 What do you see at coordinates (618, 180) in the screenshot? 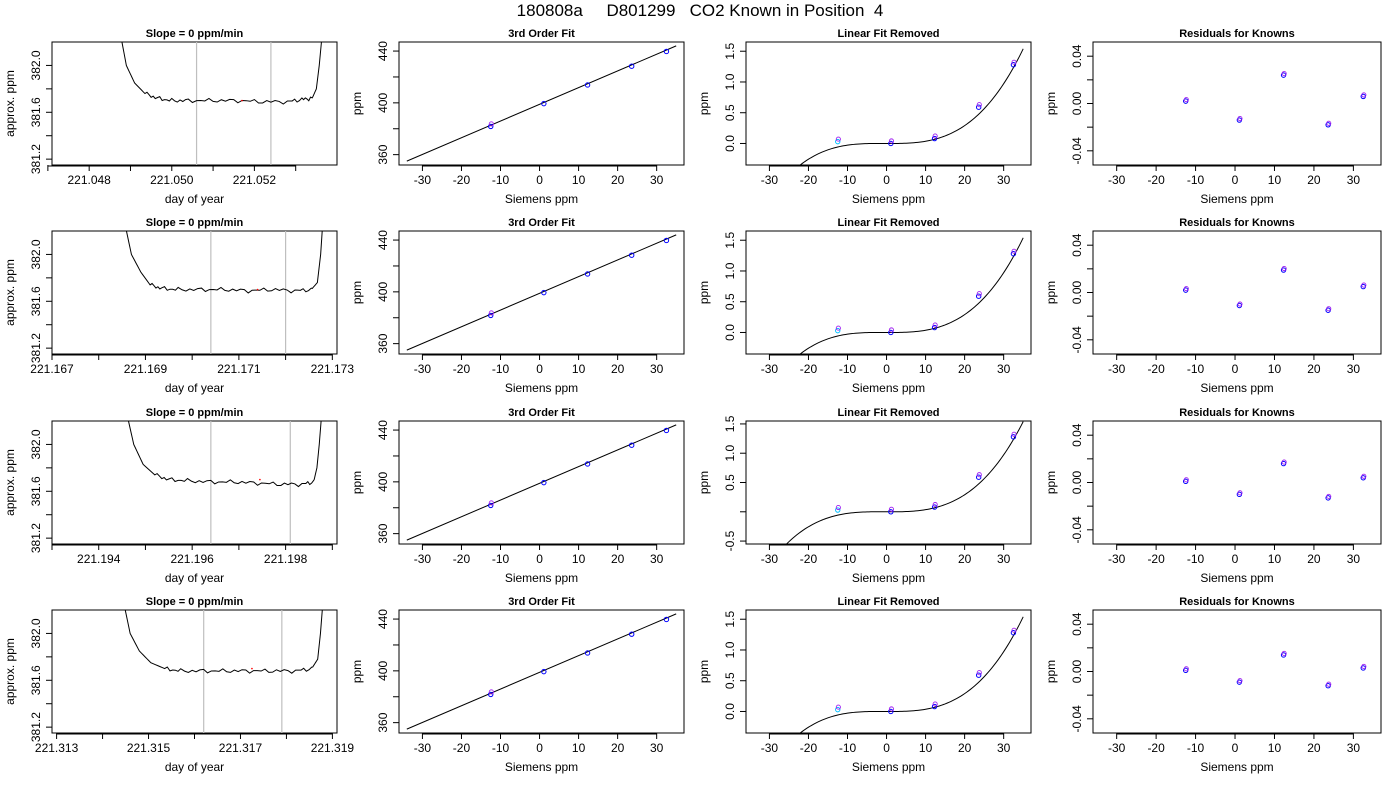
I see `x-tick-label: 20` at bounding box center [618, 180].